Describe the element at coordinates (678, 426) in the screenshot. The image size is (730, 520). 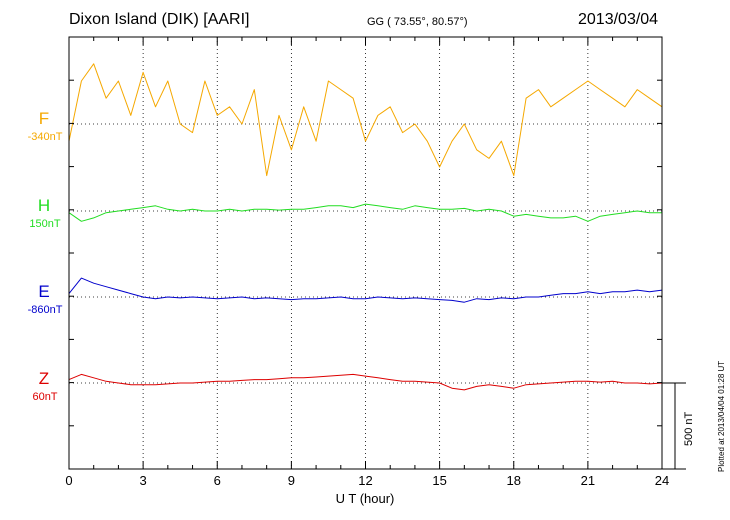
I see `scale-bar: 500 nT` at that location.